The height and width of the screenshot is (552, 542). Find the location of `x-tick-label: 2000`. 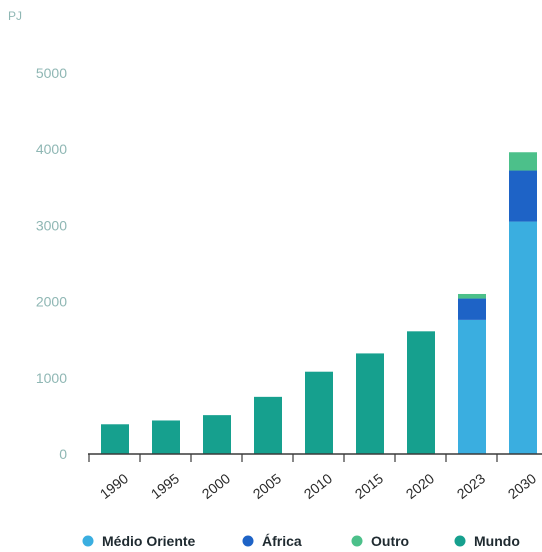

x-tick-label: 2000 is located at coordinates (216, 486).